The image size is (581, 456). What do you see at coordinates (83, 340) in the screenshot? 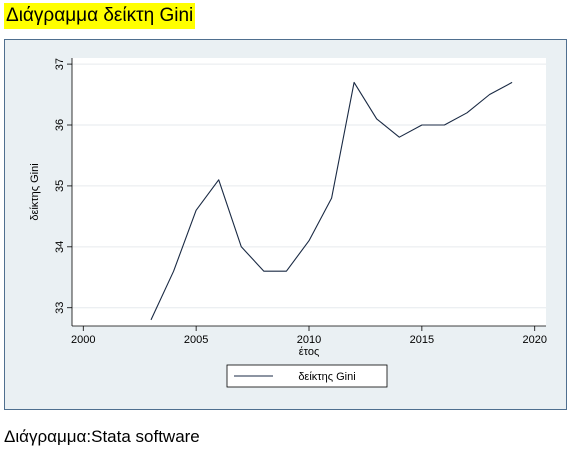
I see `x-tick-label: 2000` at bounding box center [83, 340].